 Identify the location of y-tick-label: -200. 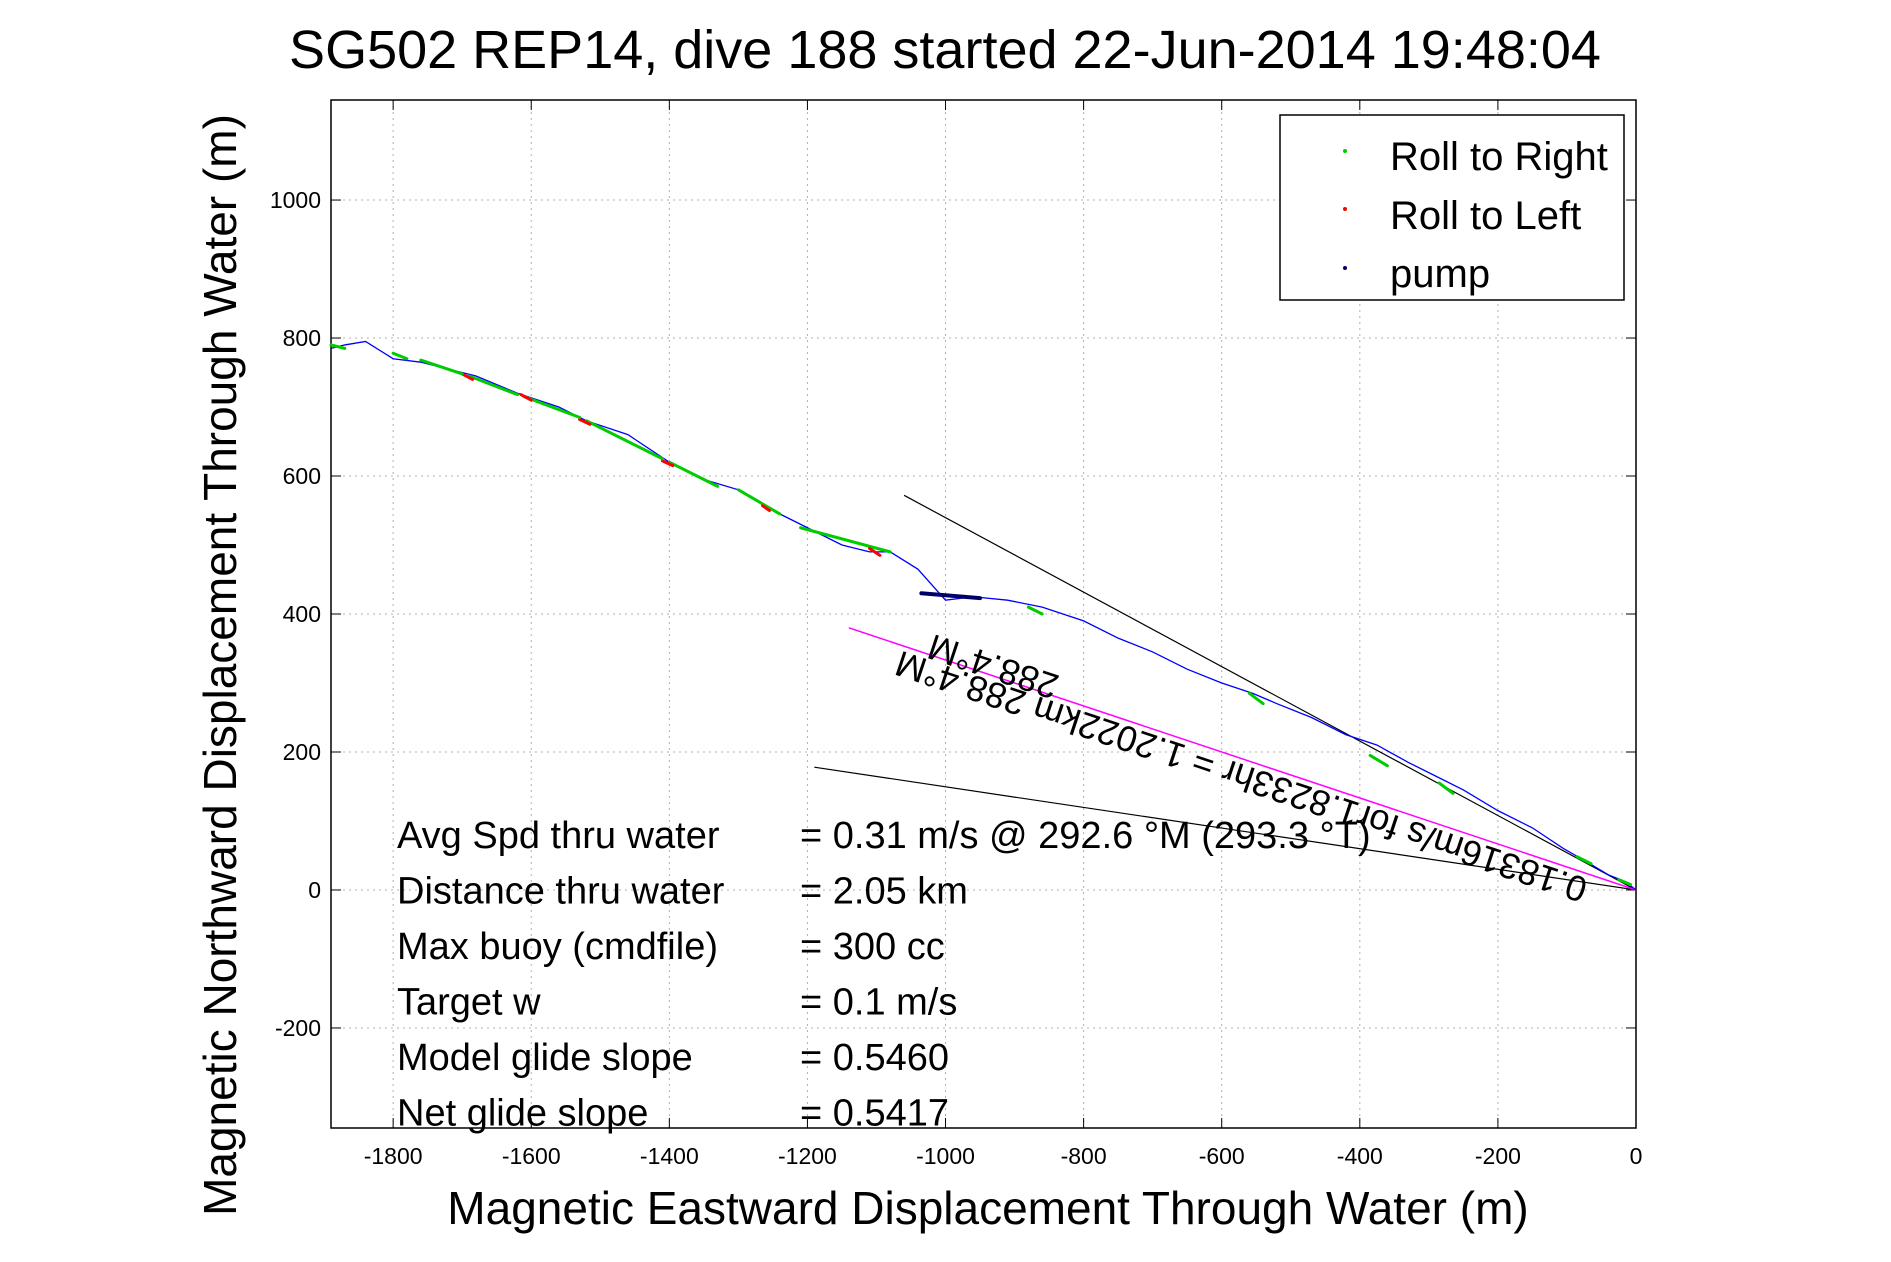
(298, 1028).